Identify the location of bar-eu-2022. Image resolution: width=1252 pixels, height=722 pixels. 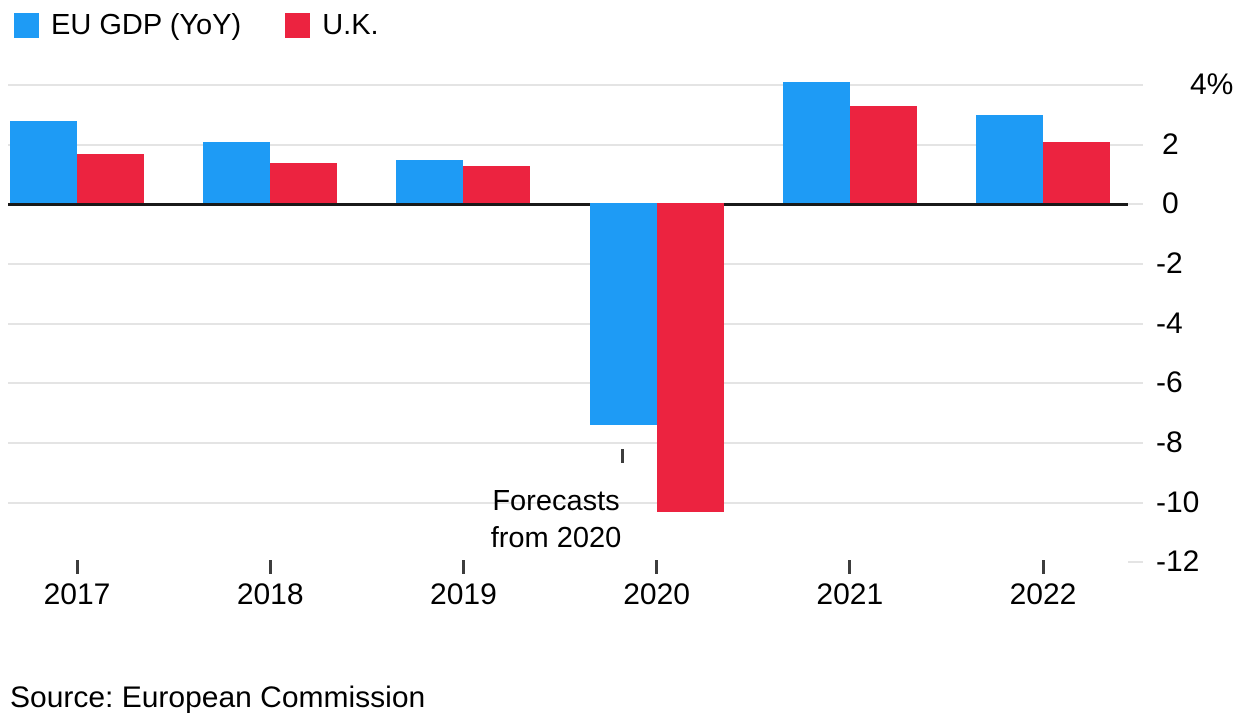
(1009, 158).